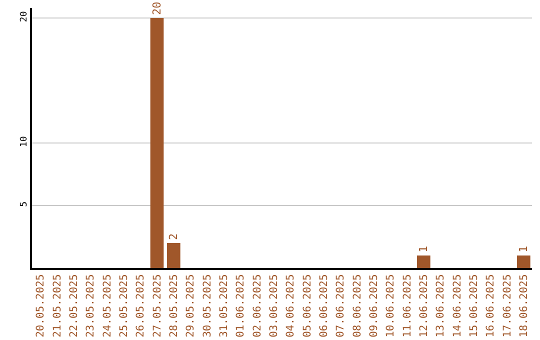 The width and height of the screenshot is (540, 340). What do you see at coordinates (357, 306) in the screenshot?
I see `x-tick-label: 08.06.2025` at bounding box center [357, 306].